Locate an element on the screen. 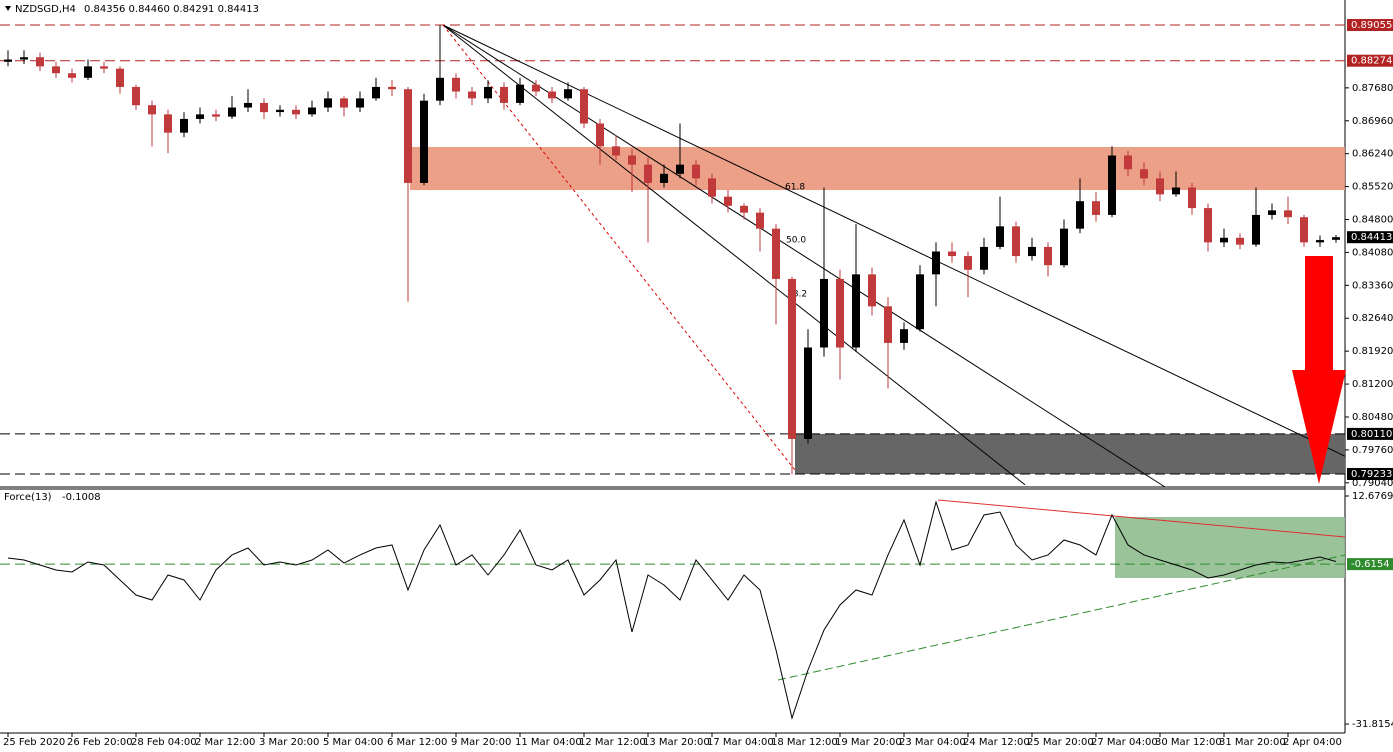 The height and width of the screenshot is (752, 1393). y-tick-label: 12.6769 is located at coordinates (1372, 496).